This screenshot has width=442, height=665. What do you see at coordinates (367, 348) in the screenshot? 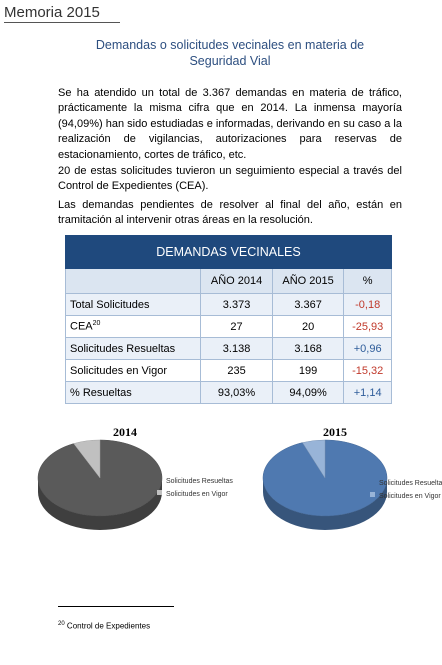
I see `cell: +0,96` at bounding box center [367, 348].